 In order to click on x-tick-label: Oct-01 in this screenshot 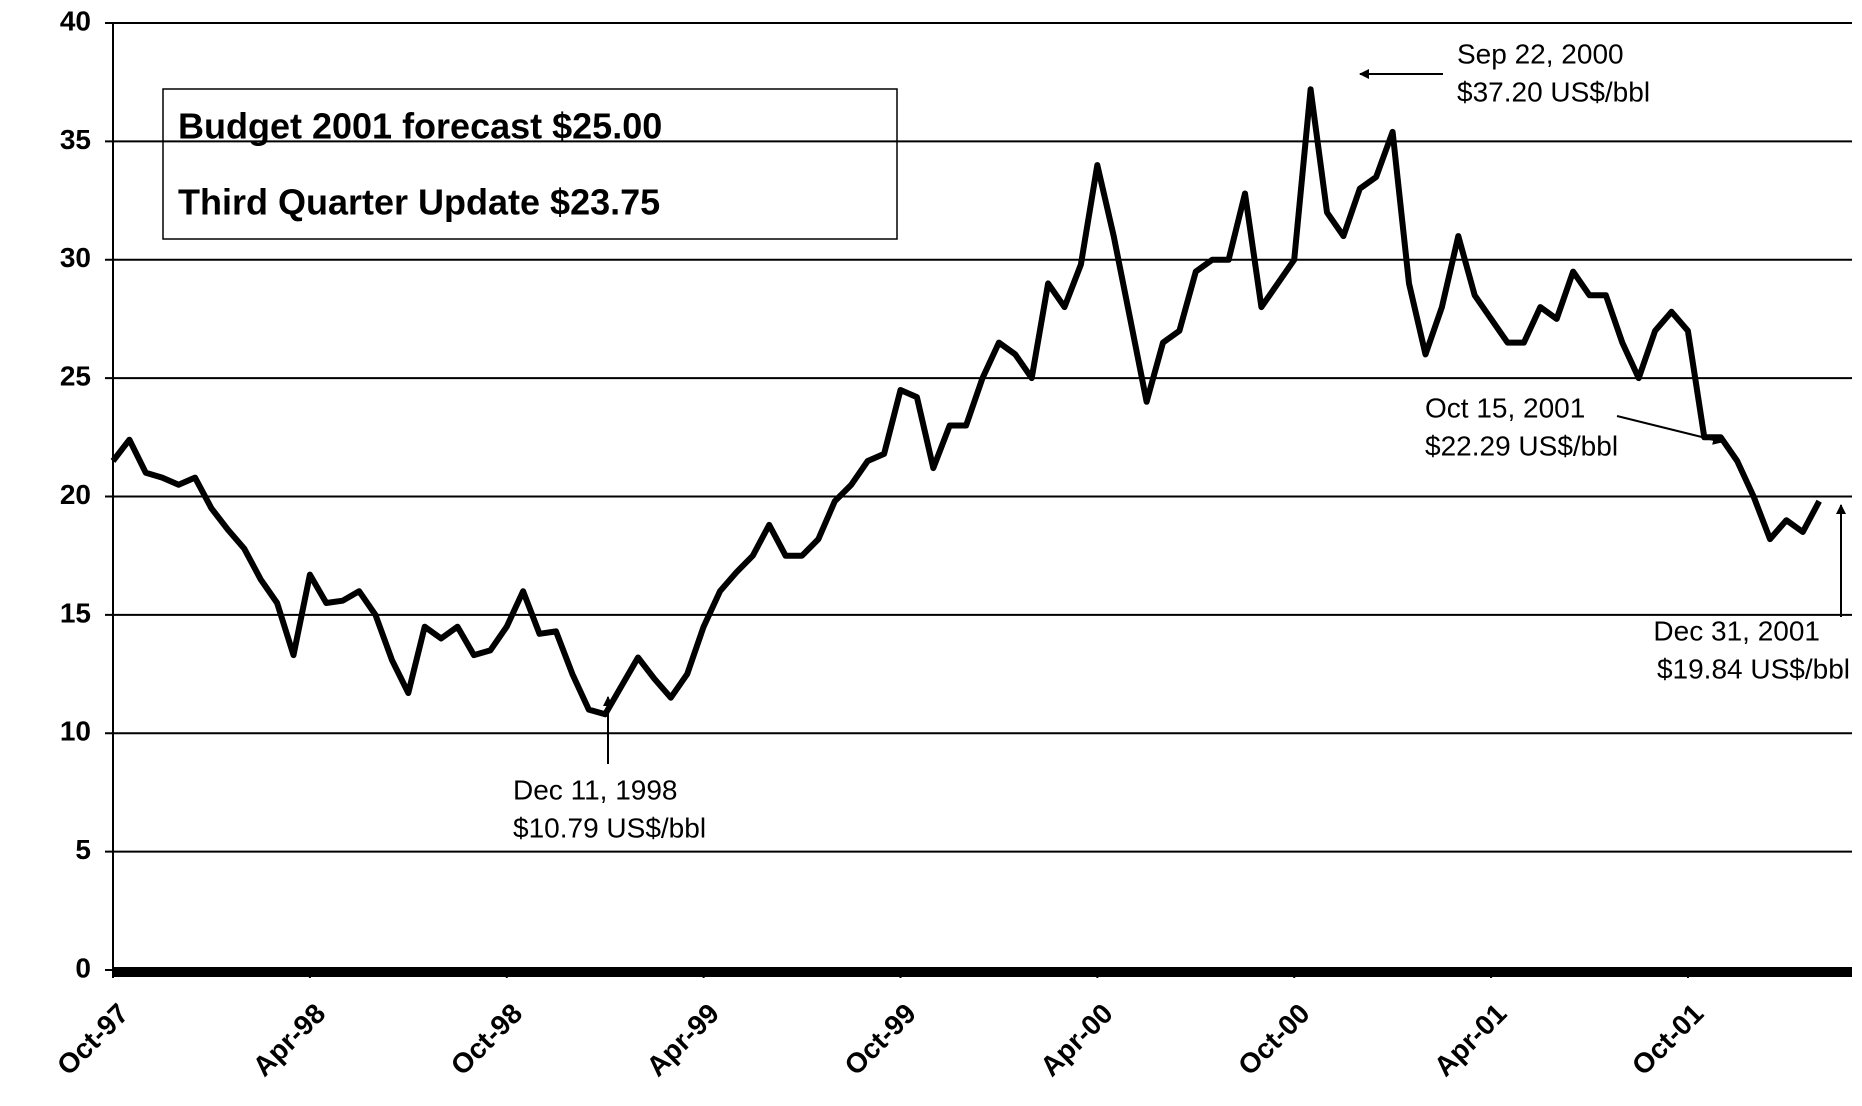, I will do `click(1668, 1040)`.